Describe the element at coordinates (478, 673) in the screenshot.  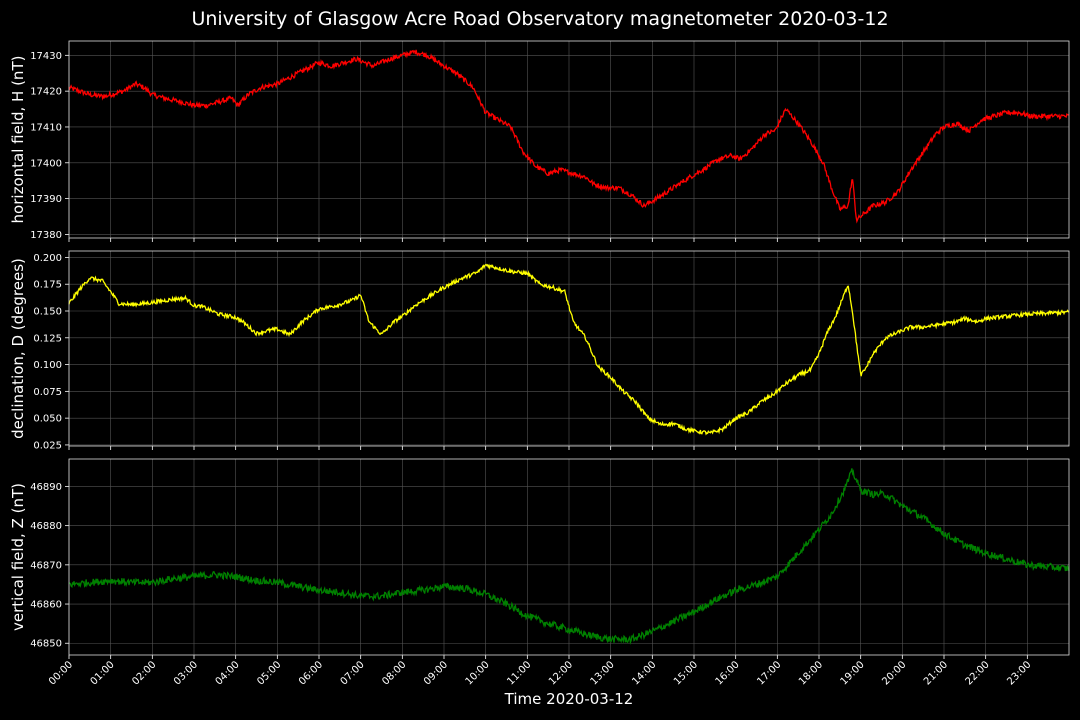
I see `x-tick-label: 10:00` at that location.